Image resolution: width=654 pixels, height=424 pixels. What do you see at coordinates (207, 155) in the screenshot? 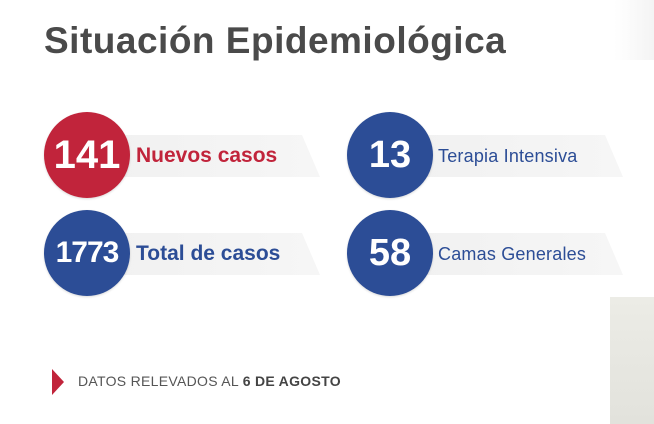
I see `new-cases-label: Nuevos casos` at bounding box center [207, 155].